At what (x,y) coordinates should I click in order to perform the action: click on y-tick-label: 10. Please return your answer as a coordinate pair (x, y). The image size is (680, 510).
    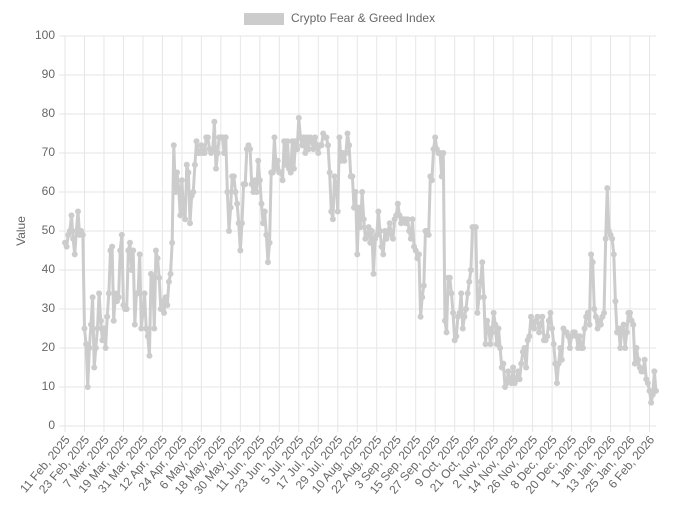
    Looking at the image, I should click on (49, 386).